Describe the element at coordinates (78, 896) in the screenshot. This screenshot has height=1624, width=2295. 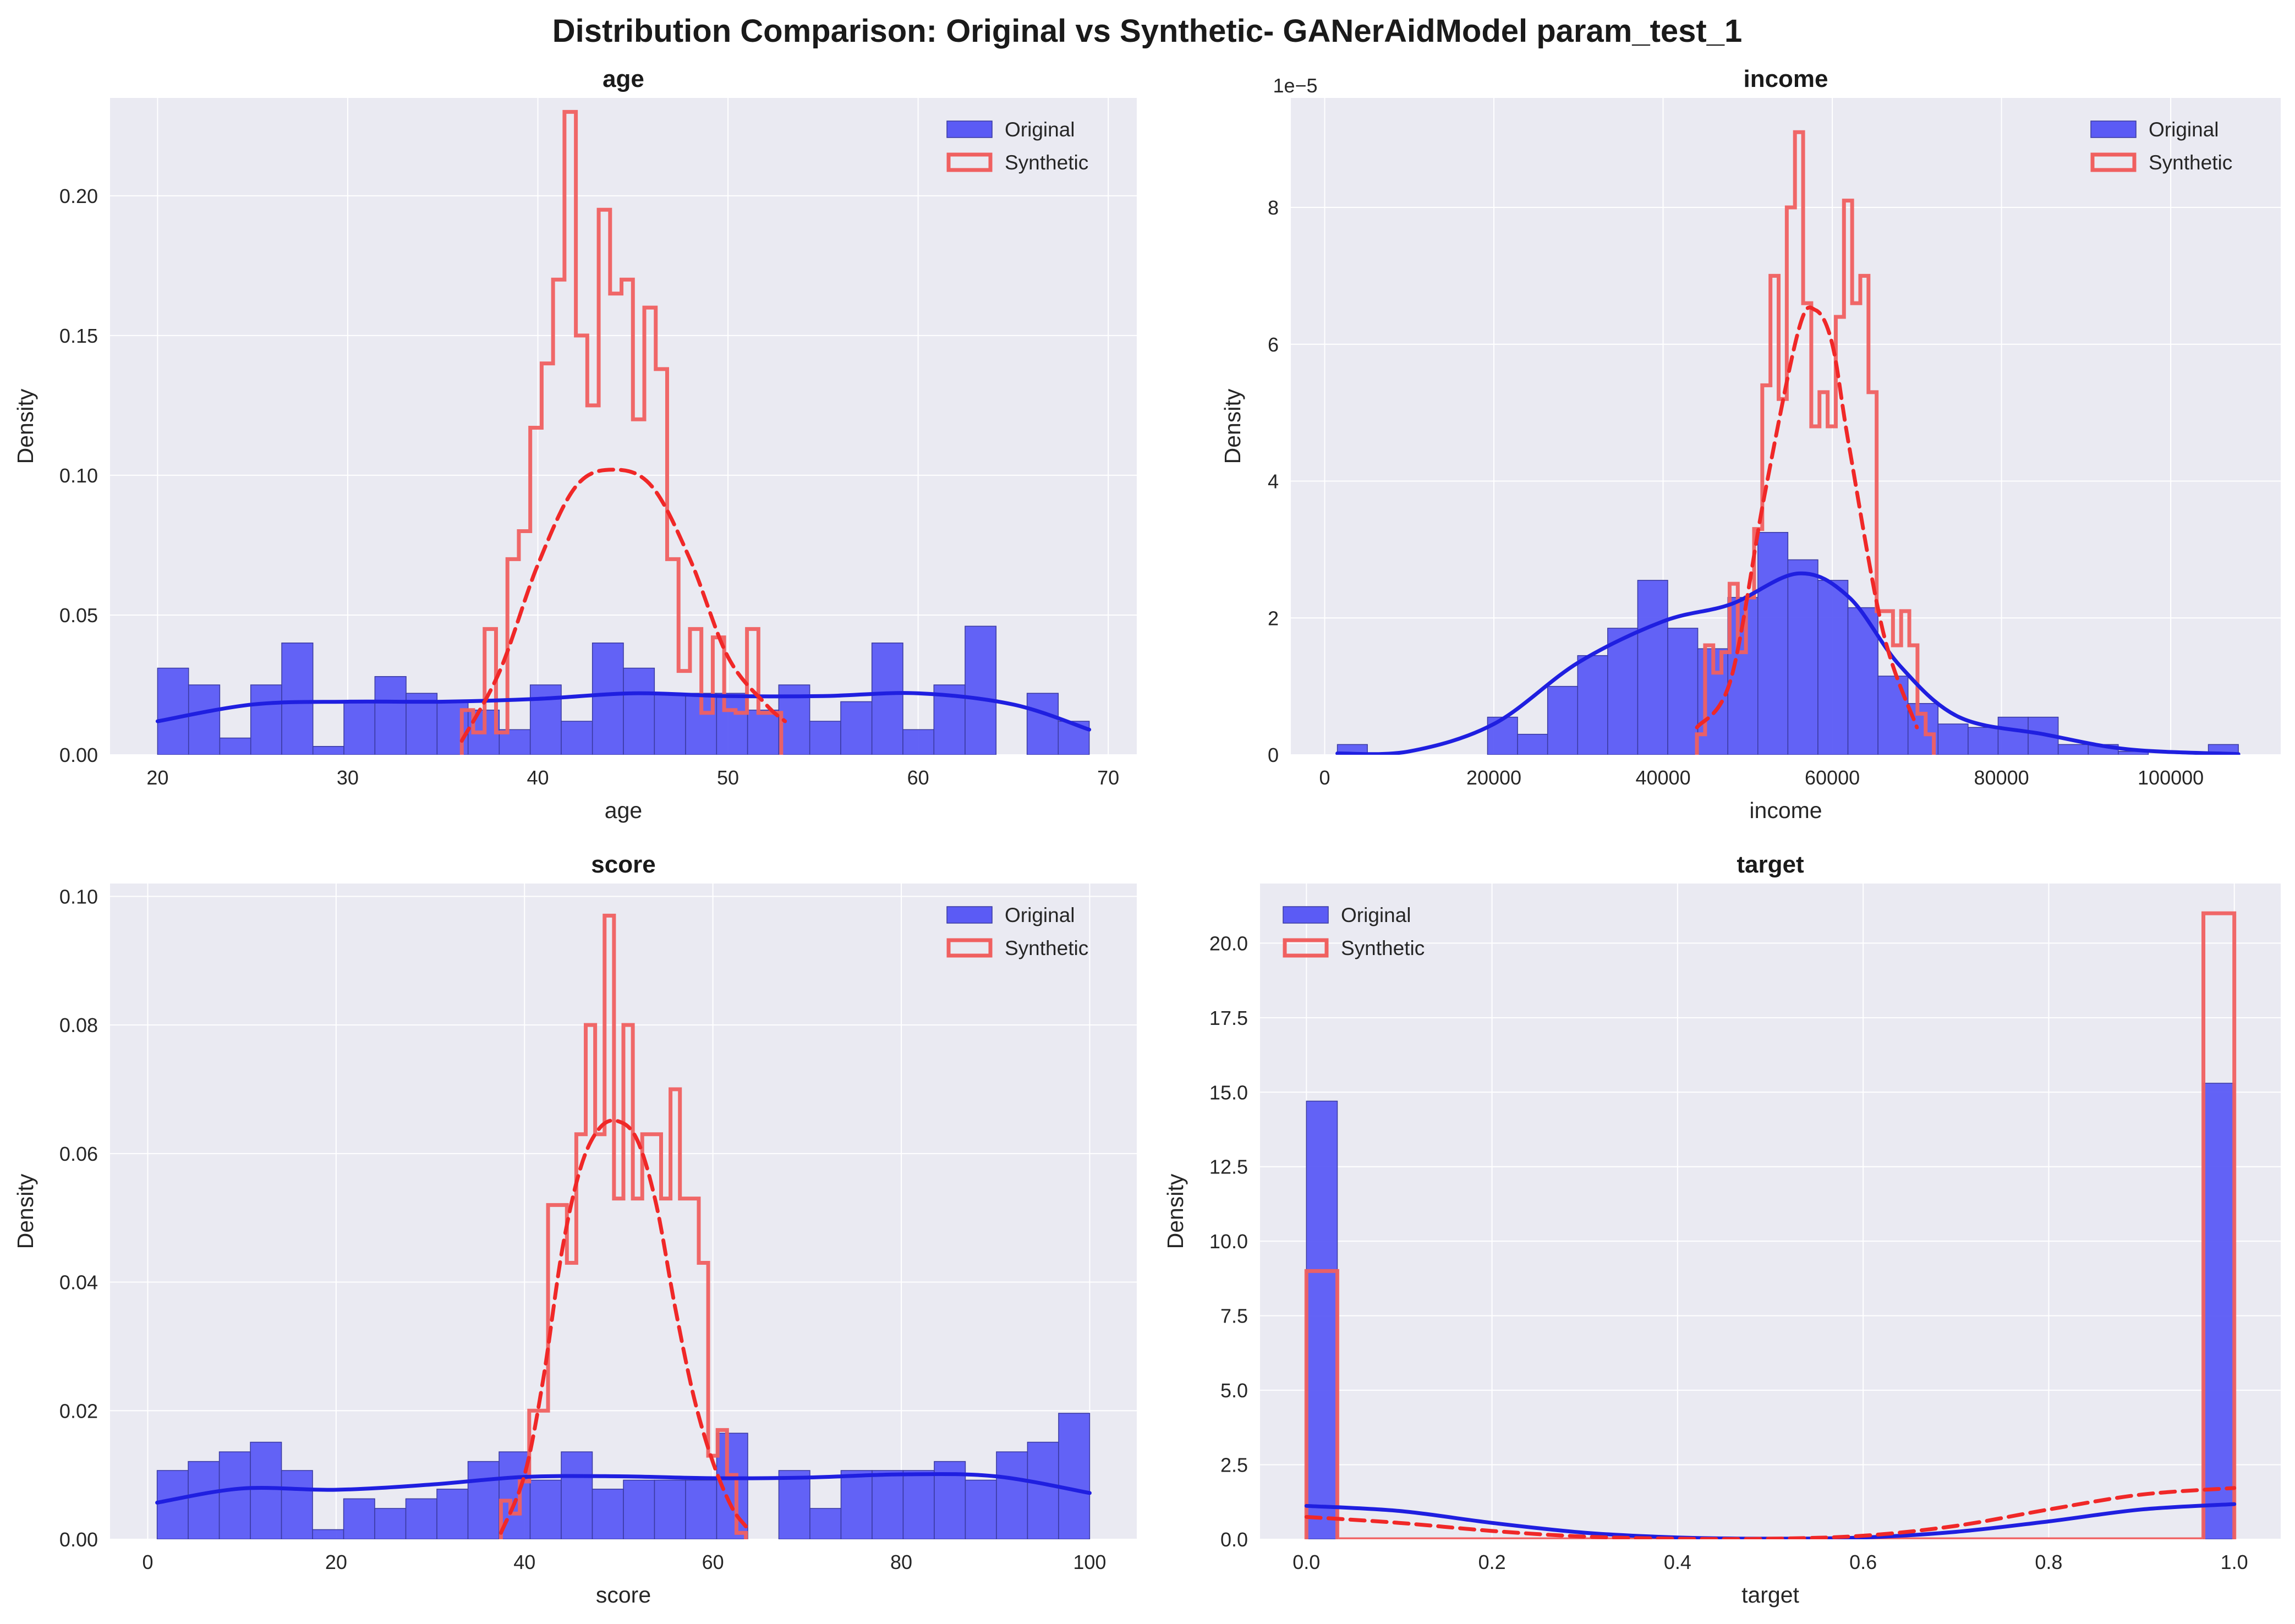
I see `y-tick-label: 0.10` at that location.